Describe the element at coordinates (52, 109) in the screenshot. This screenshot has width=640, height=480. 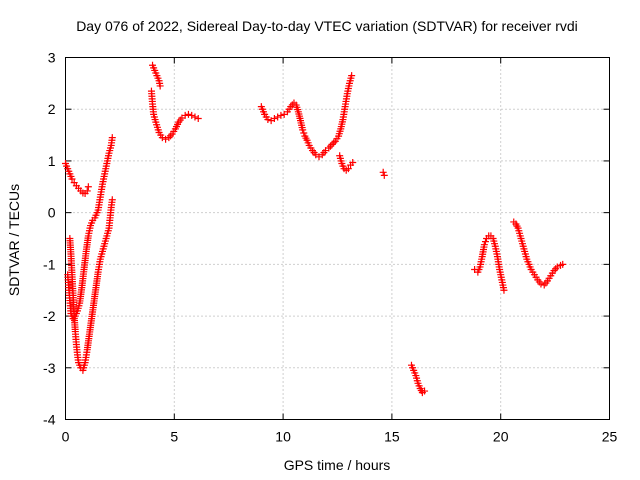
I see `y-tick-label: 2` at that location.